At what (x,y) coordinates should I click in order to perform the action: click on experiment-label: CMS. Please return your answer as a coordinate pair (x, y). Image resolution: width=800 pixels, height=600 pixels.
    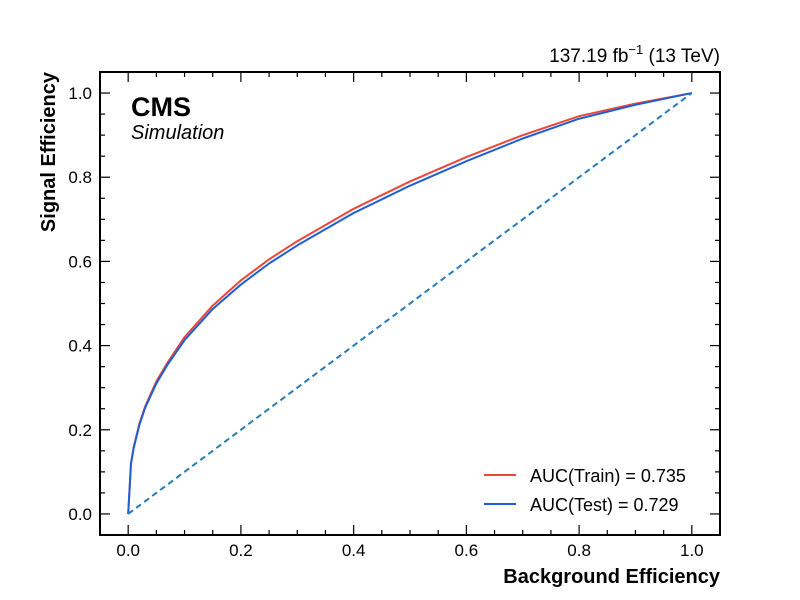
    Looking at the image, I should click on (161, 107).